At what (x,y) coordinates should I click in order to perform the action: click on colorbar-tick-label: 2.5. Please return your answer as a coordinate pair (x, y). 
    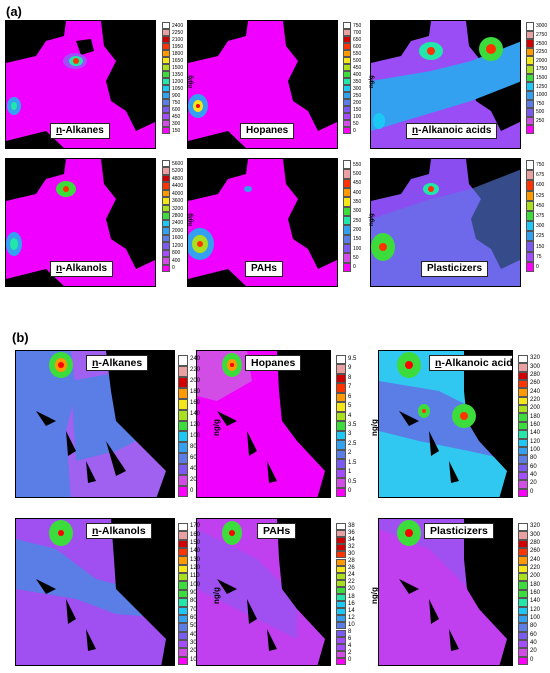
    Looking at the image, I should click on (352, 443).